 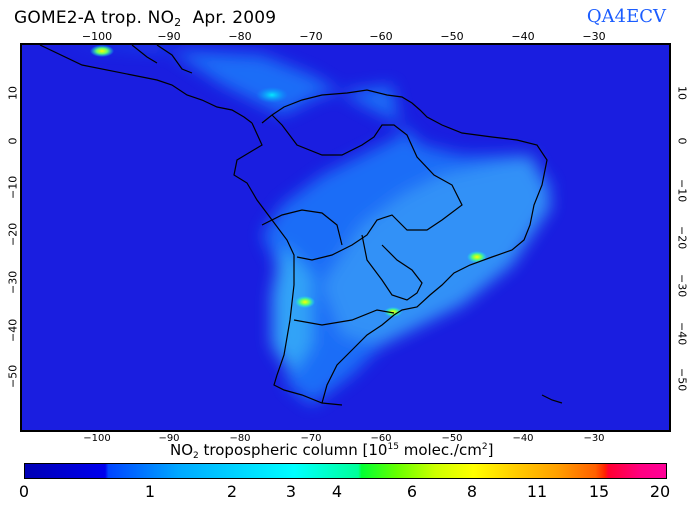 I want to click on colorbar, so click(x=345, y=471).